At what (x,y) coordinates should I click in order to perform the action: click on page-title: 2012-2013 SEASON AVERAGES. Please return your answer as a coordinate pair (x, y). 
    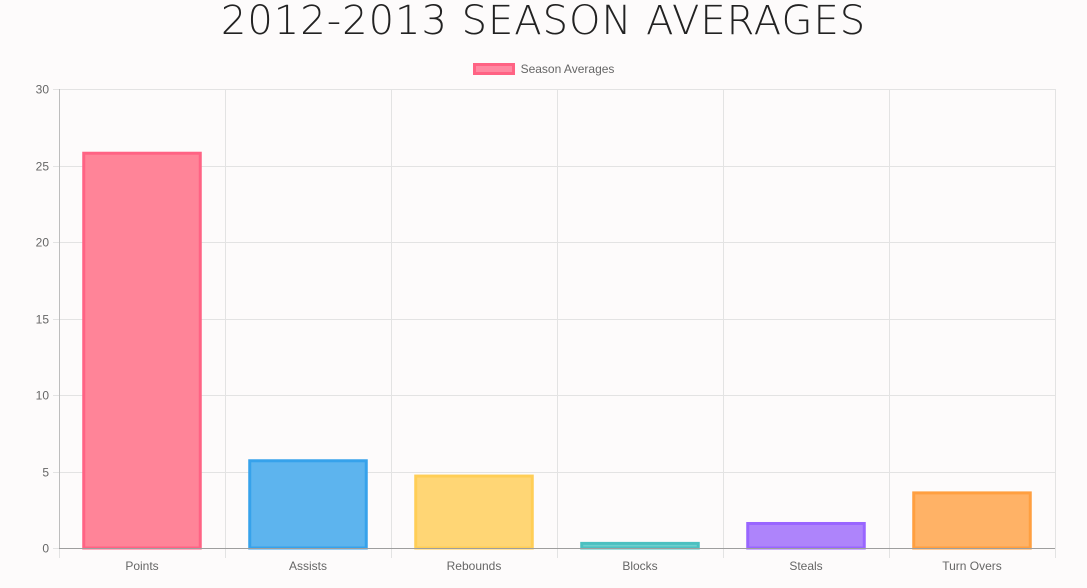
    Looking at the image, I should click on (543, 22).